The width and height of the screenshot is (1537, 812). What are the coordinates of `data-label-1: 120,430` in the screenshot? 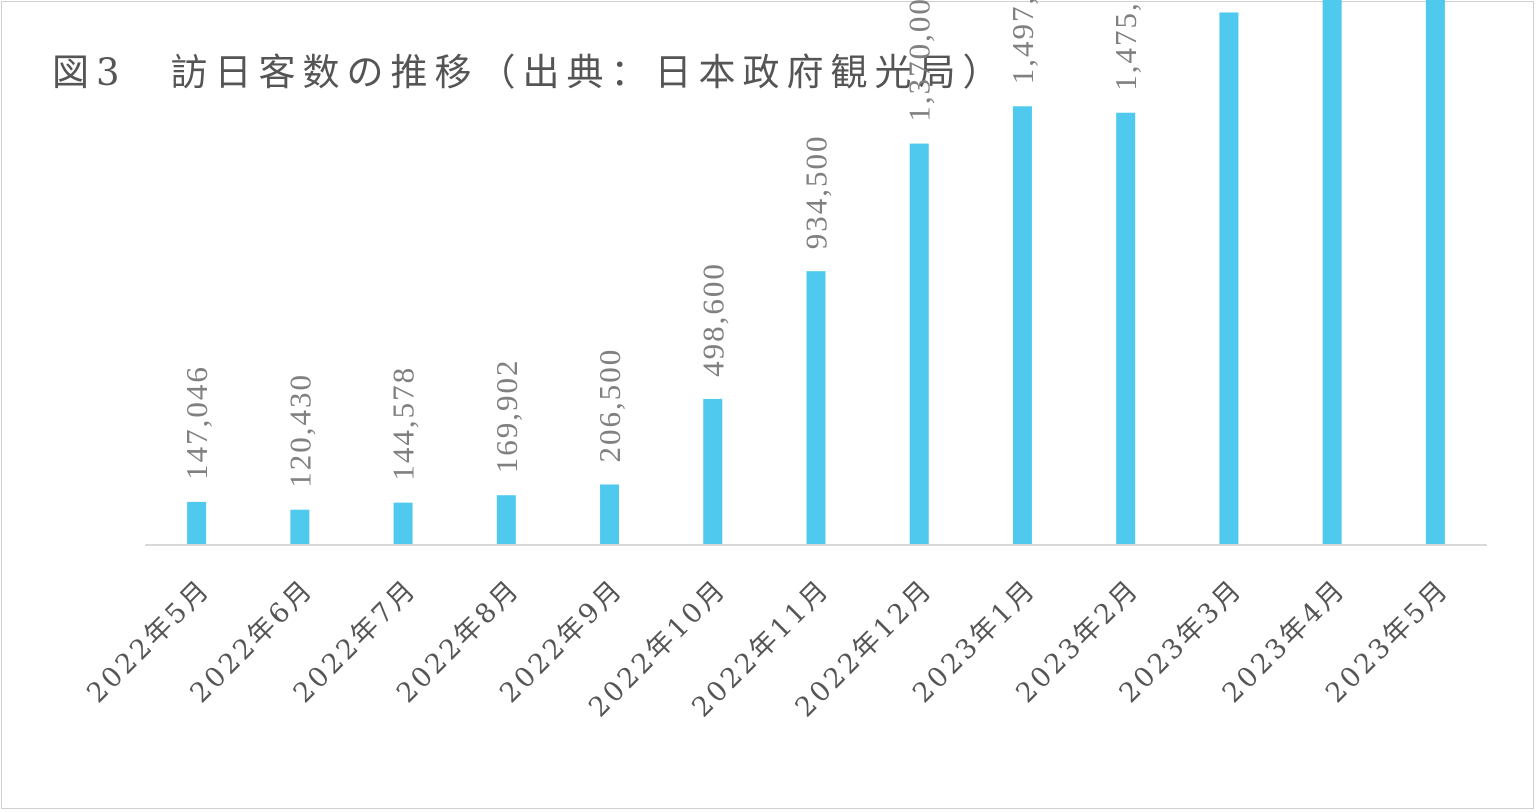 It's located at (299, 430).